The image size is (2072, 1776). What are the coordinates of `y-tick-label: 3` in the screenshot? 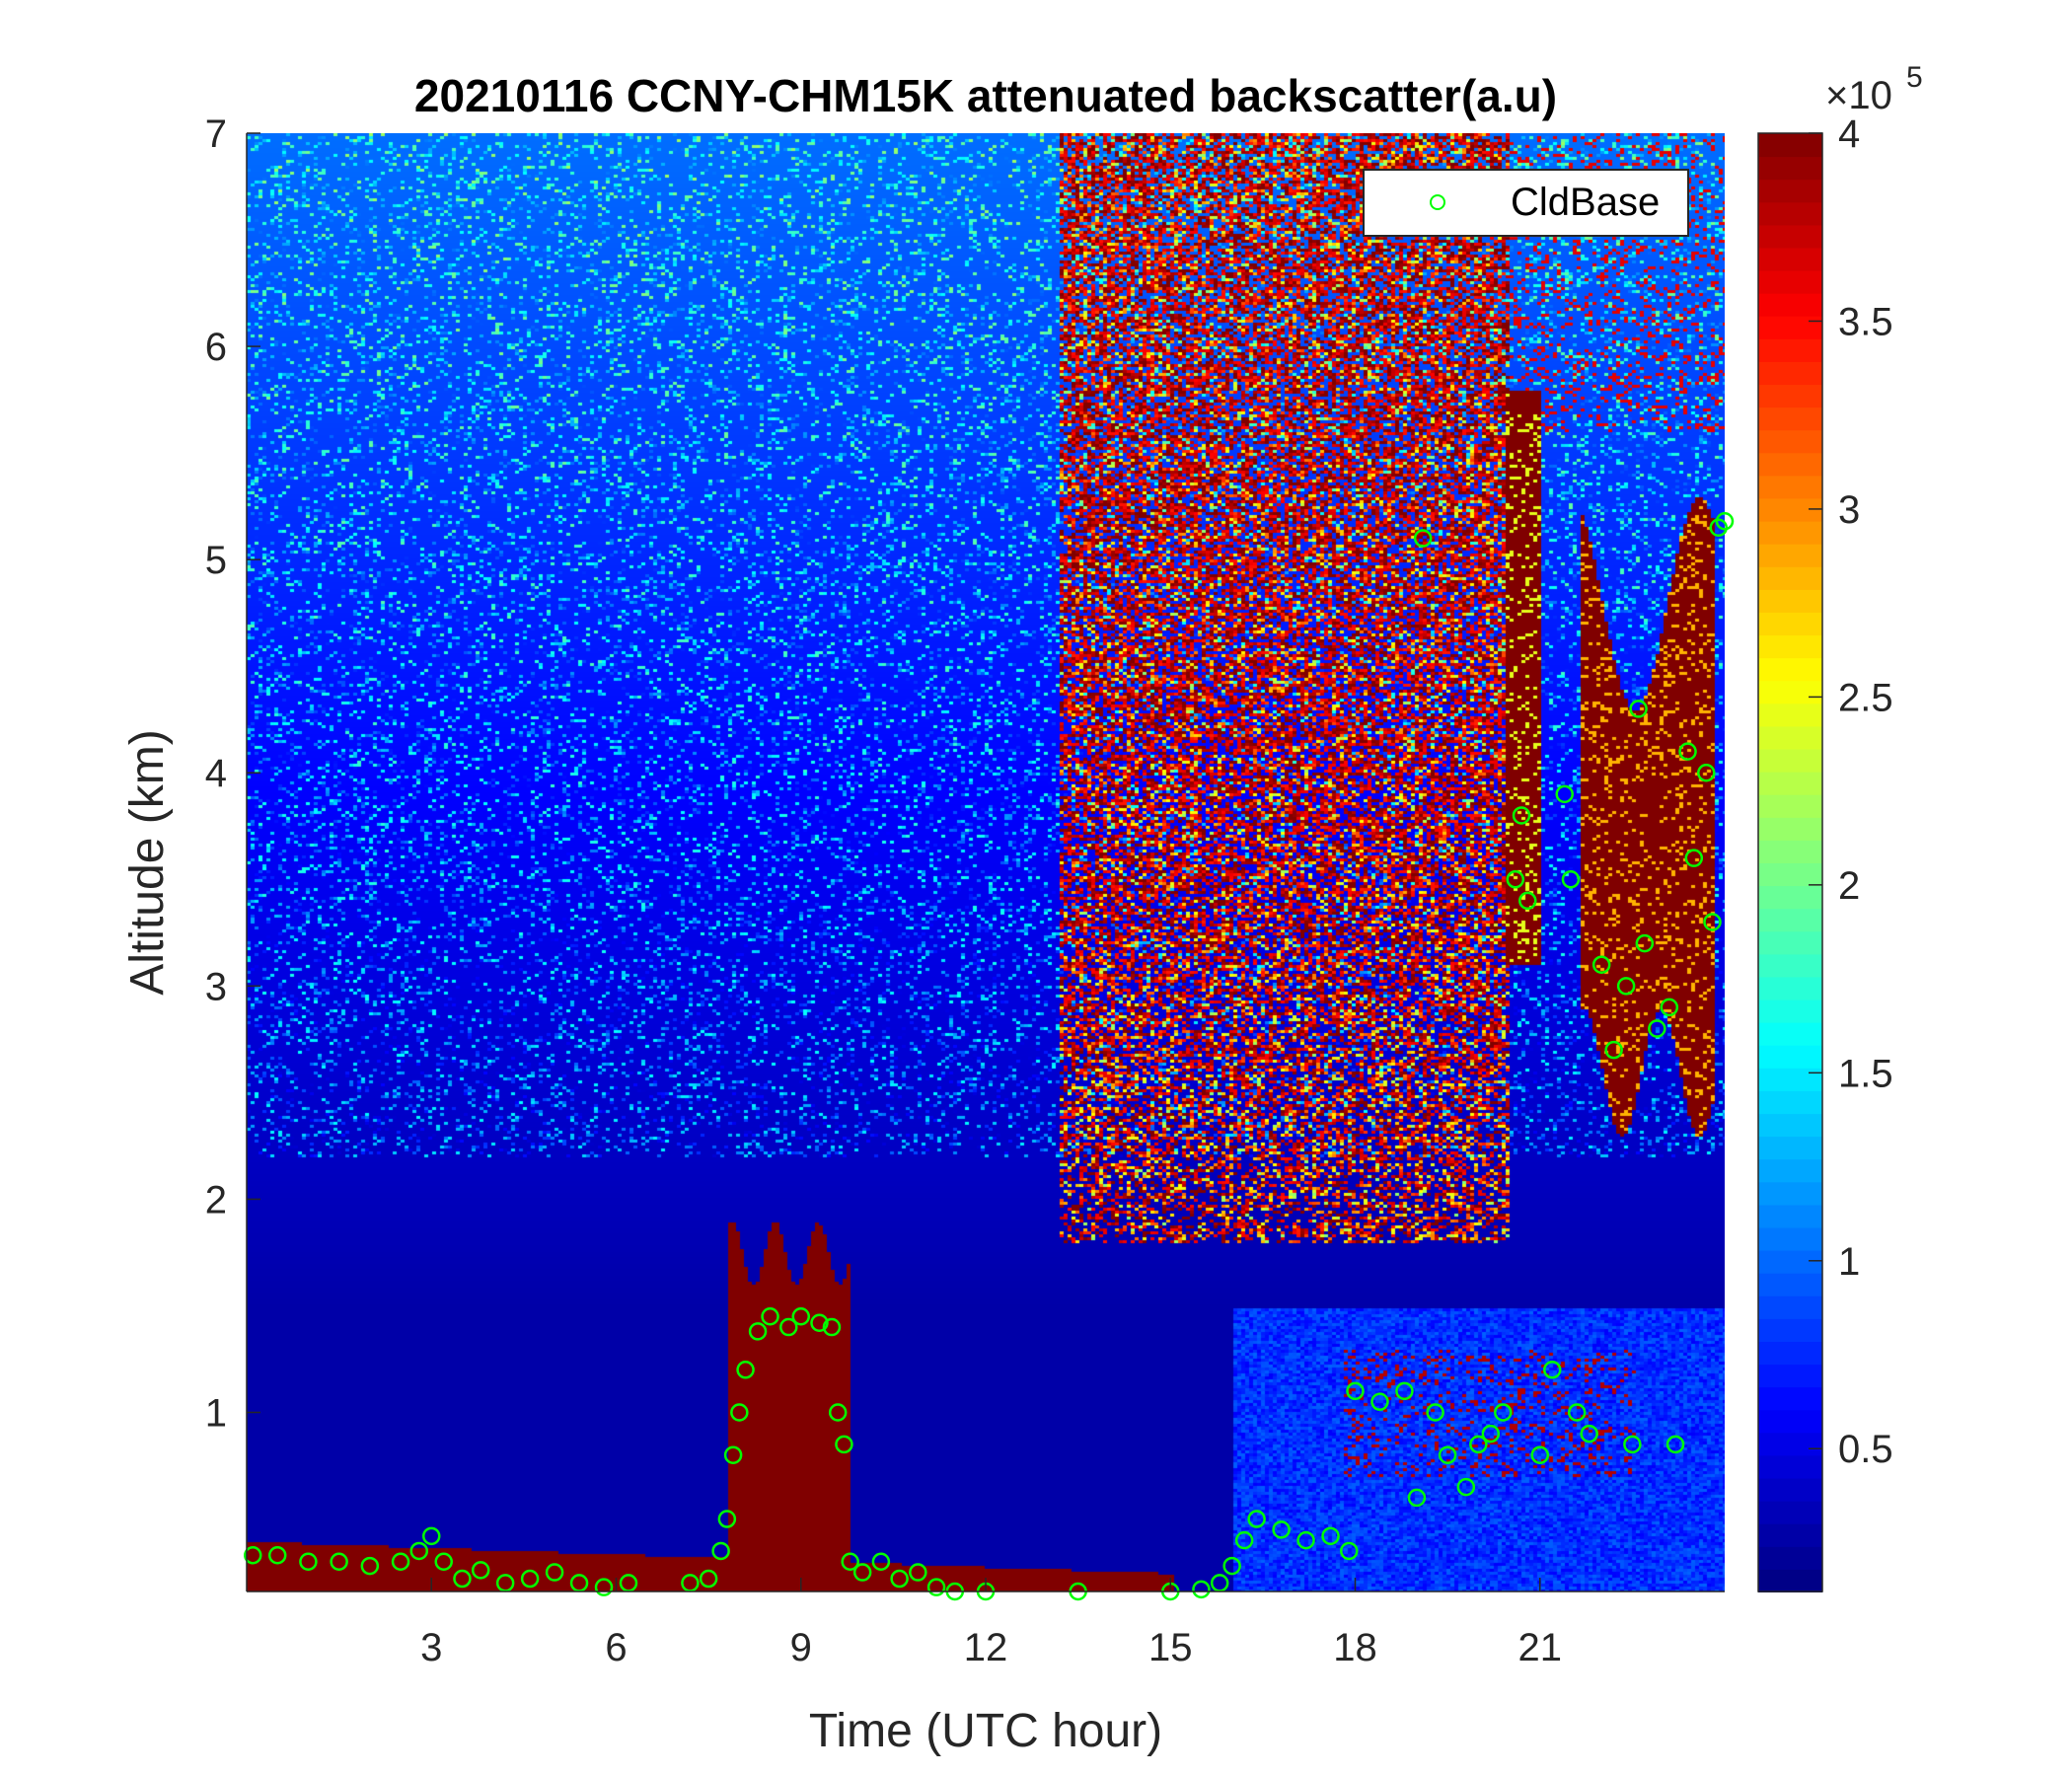 It's located at (216, 987).